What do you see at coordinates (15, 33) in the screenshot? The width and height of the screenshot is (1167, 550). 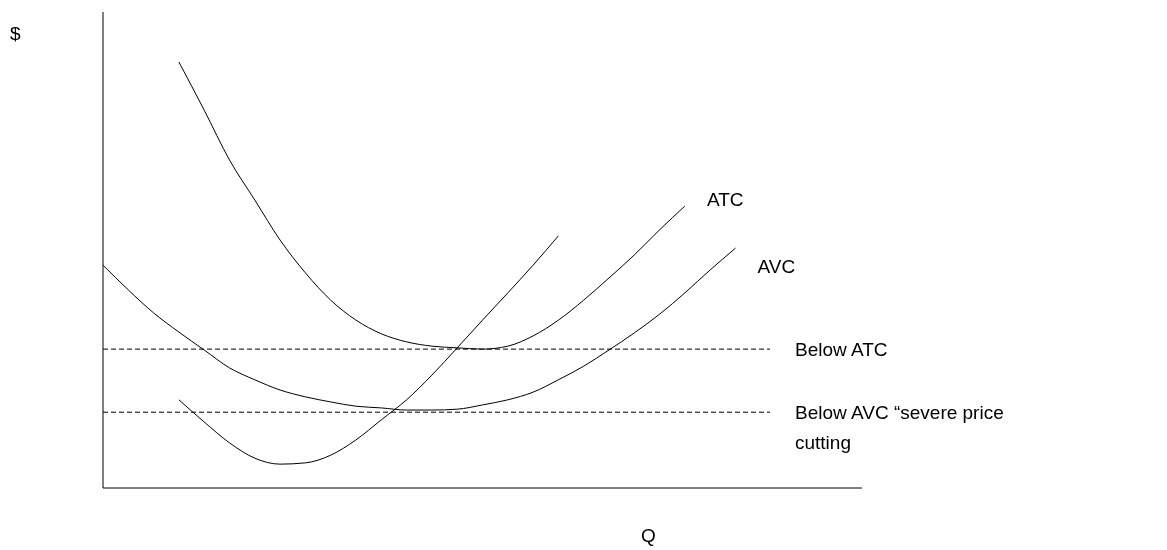 I see `y-axis-title: $` at bounding box center [15, 33].